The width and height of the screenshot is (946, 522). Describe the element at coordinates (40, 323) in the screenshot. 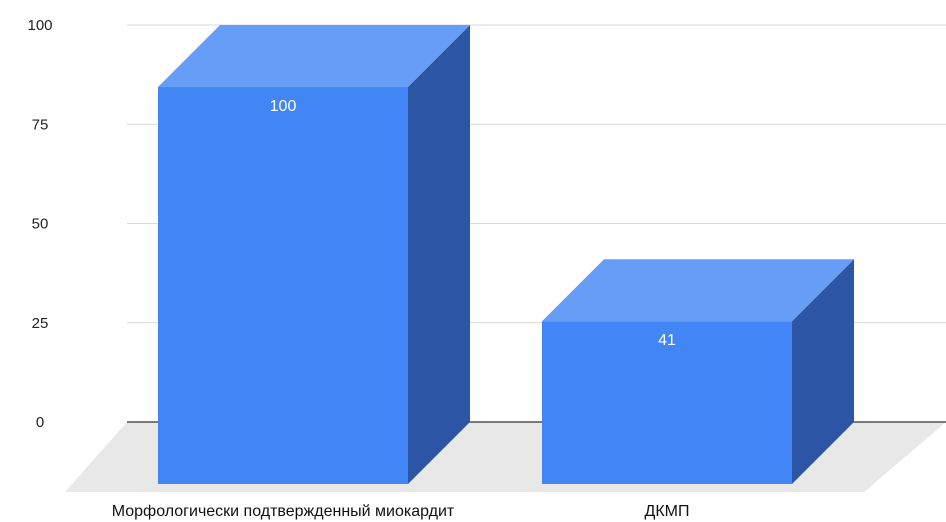

I see `y-tick-label: 25` at that location.